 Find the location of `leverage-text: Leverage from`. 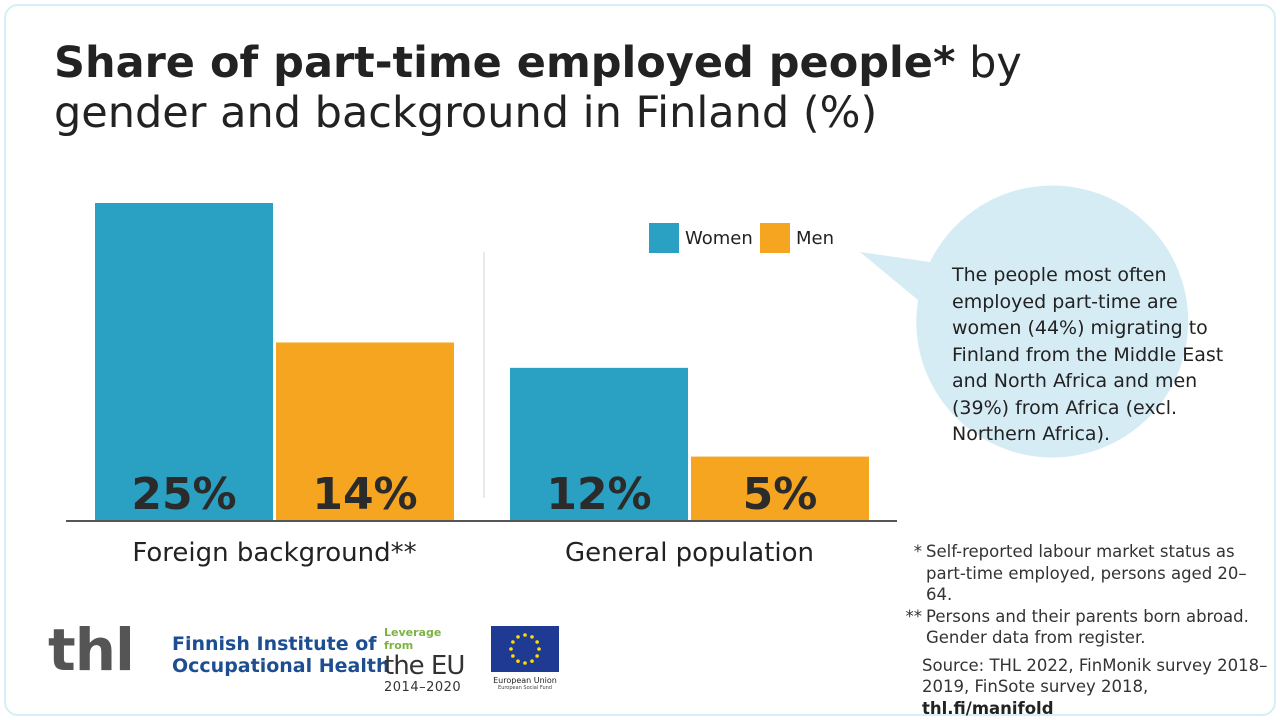

leverage-text: Leverage from is located at coordinates (413, 639).